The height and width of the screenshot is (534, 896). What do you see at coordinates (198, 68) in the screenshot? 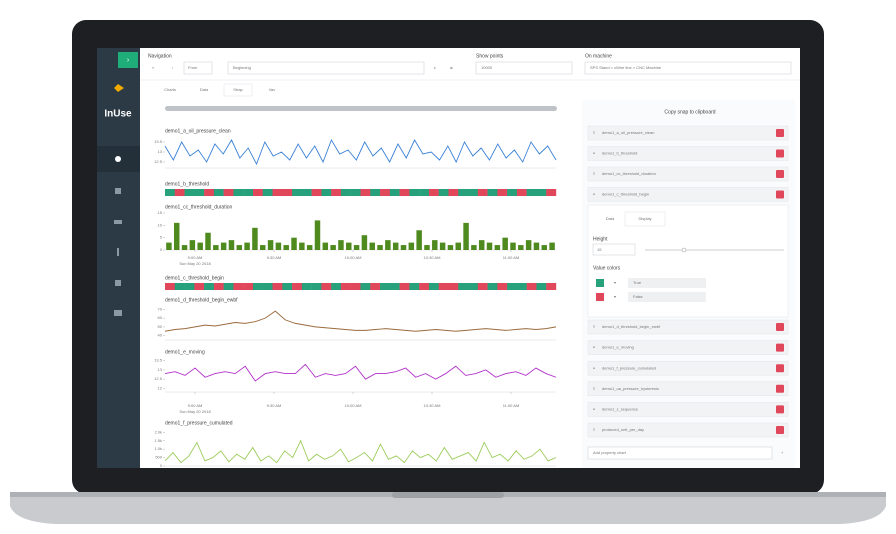
I see `from-select` at bounding box center [198, 68].